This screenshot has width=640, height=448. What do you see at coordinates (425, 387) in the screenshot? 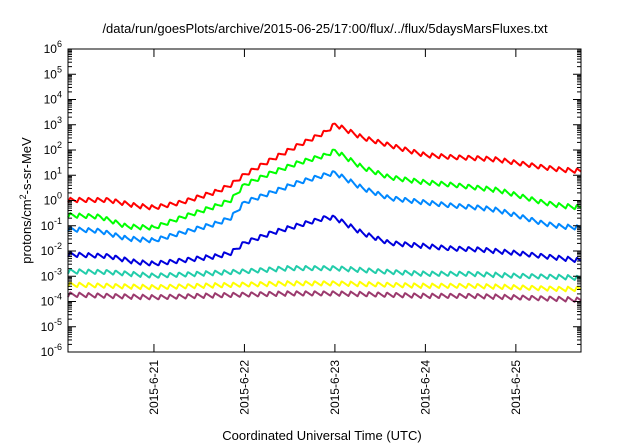
I see `x-tick-label: 2015-6-24` at bounding box center [425, 387].